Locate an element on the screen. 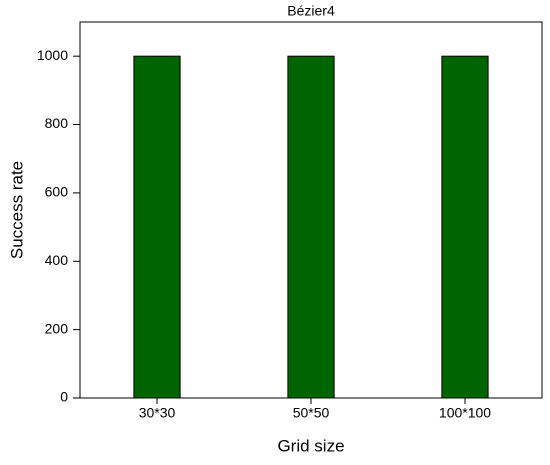 Image resolution: width=550 pixels, height=465 pixels. y-tick-label: 800 is located at coordinates (57, 123).